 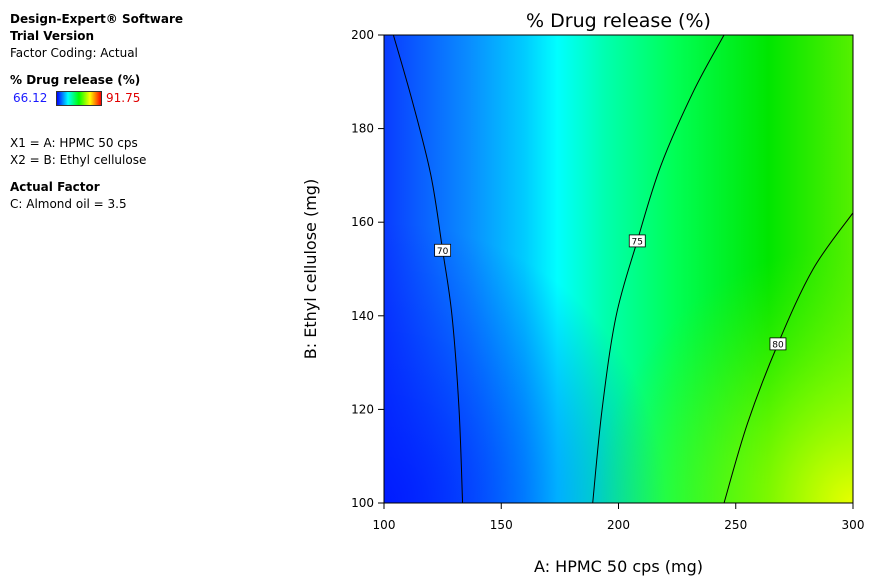 I want to click on factor-coding-label: Factor Coding: Actual, so click(x=74, y=53).